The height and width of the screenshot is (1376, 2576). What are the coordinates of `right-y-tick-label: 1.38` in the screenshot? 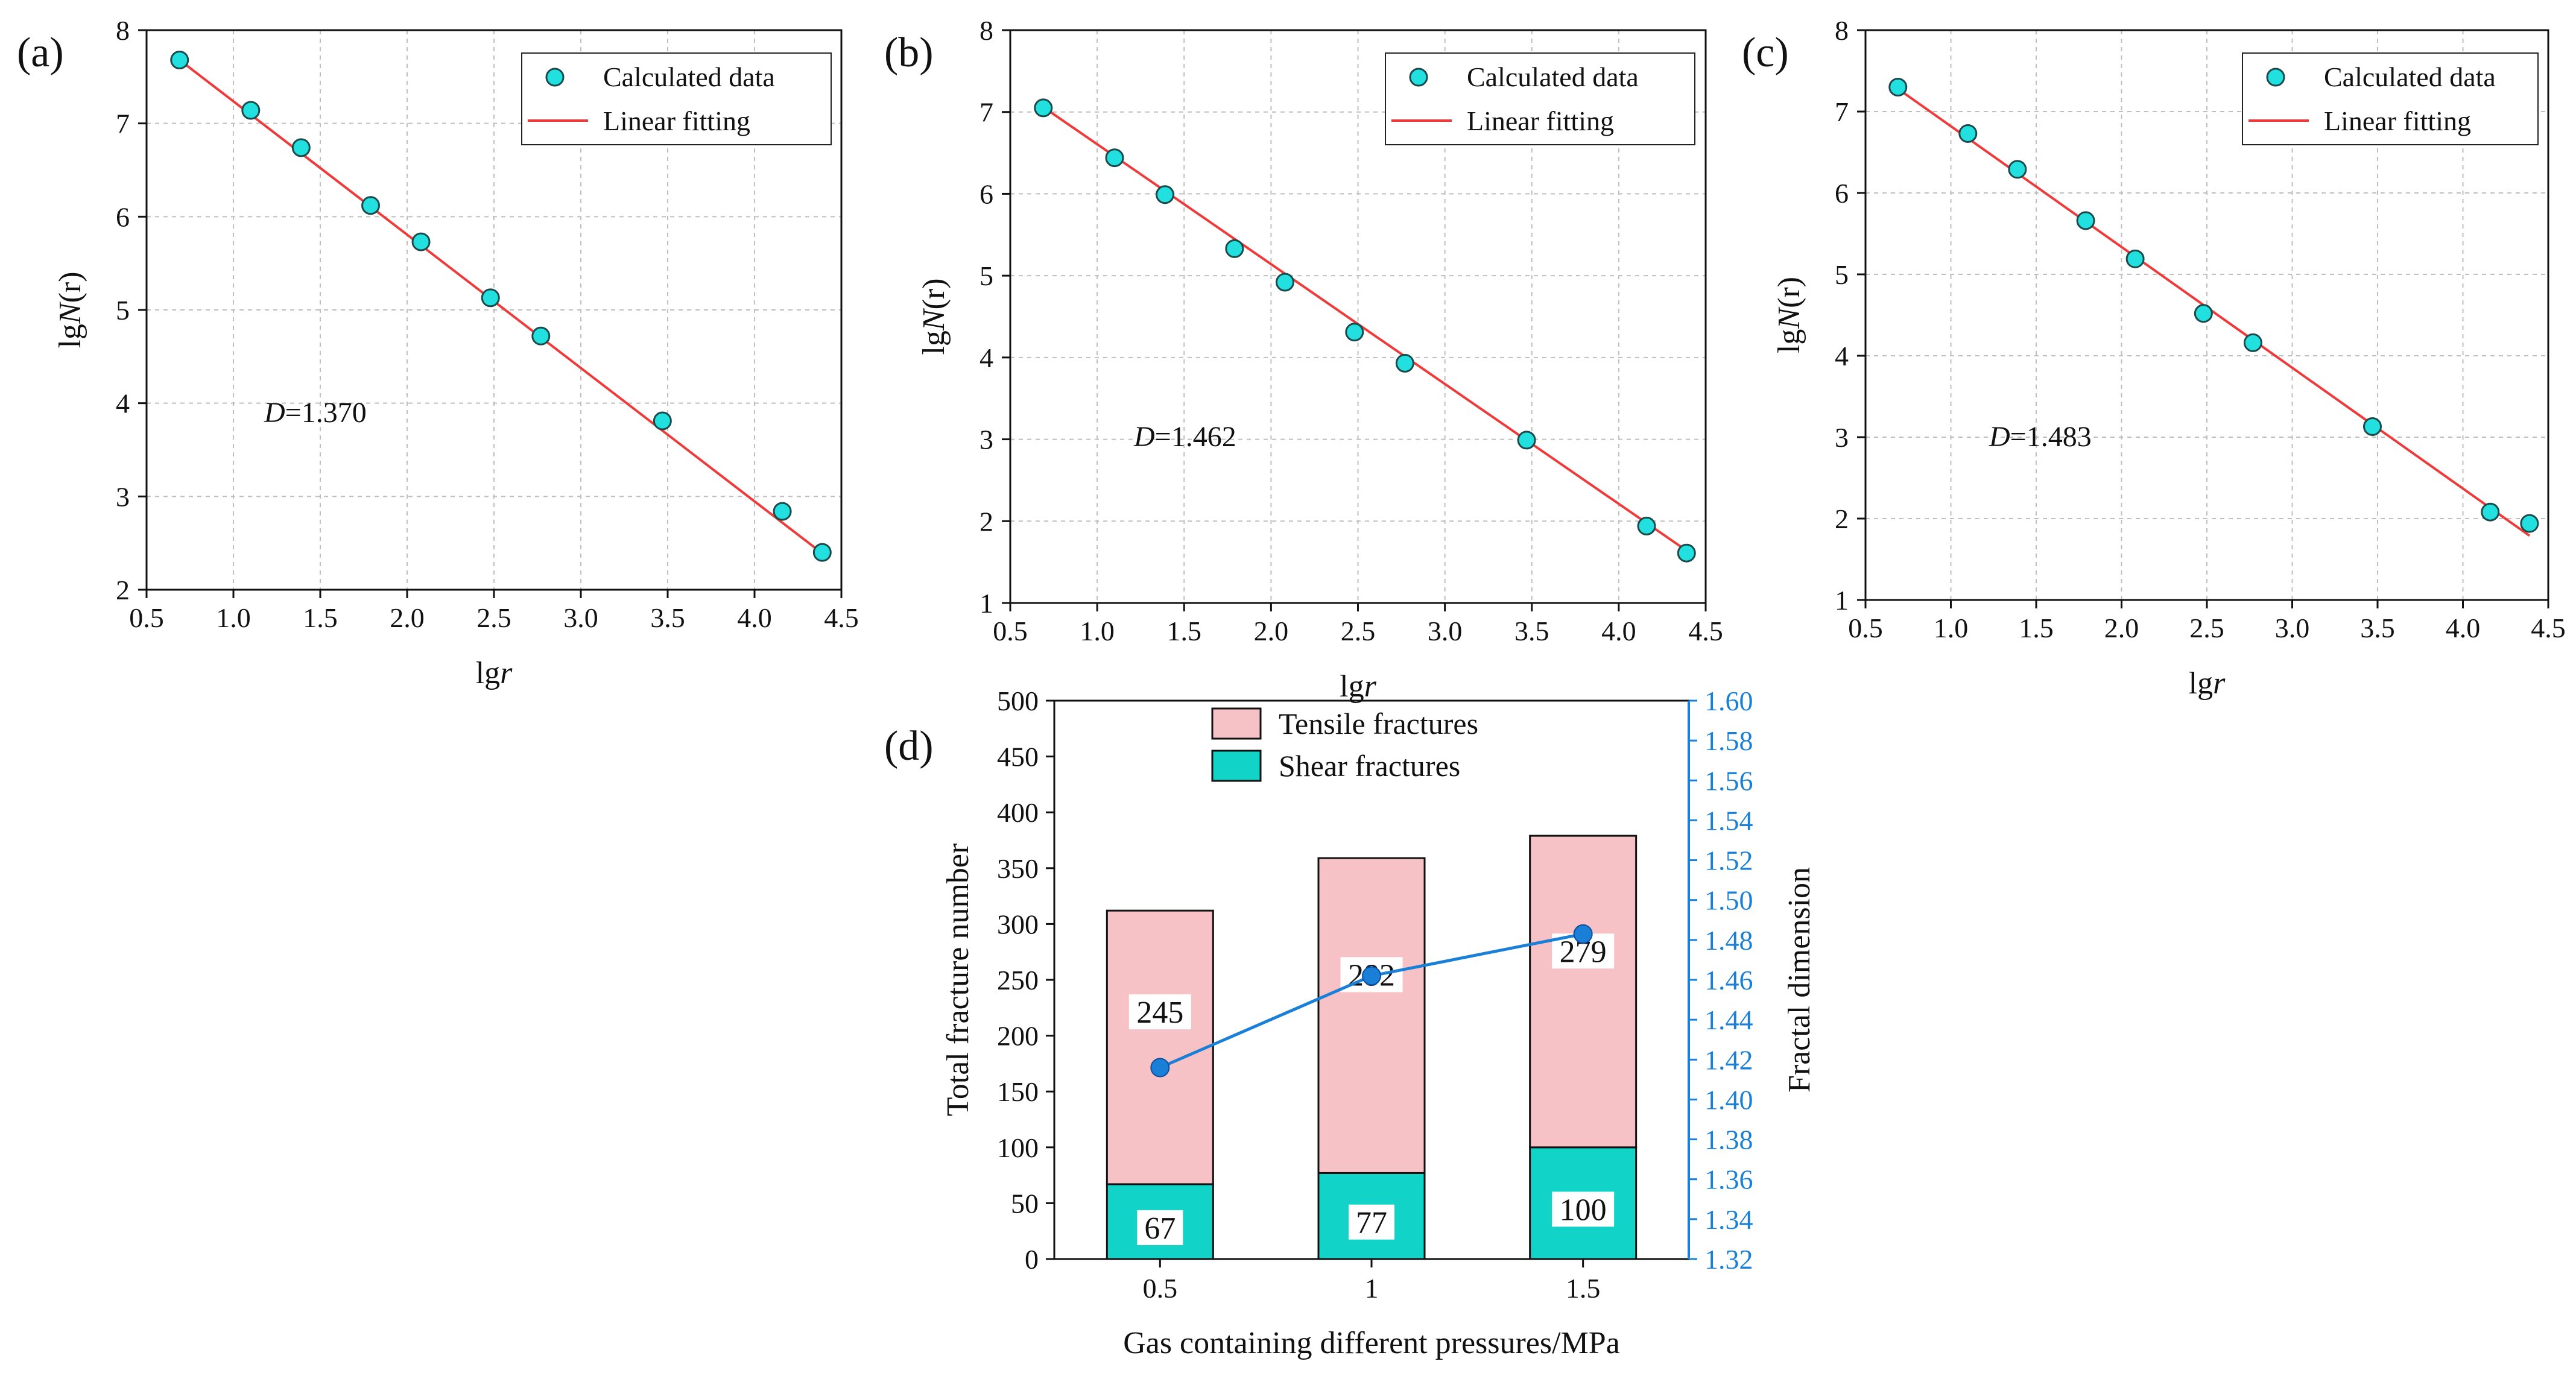 It's located at (1728, 1140).